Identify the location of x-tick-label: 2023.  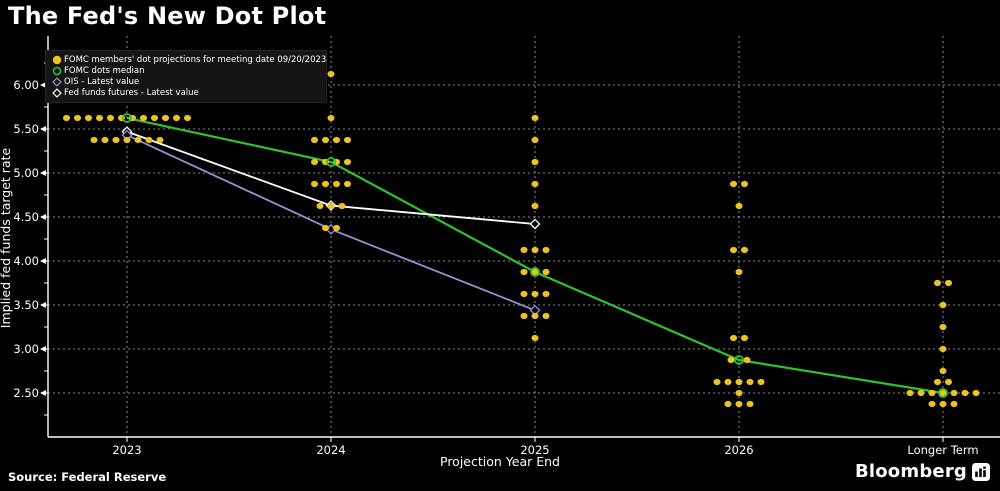
(126, 450).